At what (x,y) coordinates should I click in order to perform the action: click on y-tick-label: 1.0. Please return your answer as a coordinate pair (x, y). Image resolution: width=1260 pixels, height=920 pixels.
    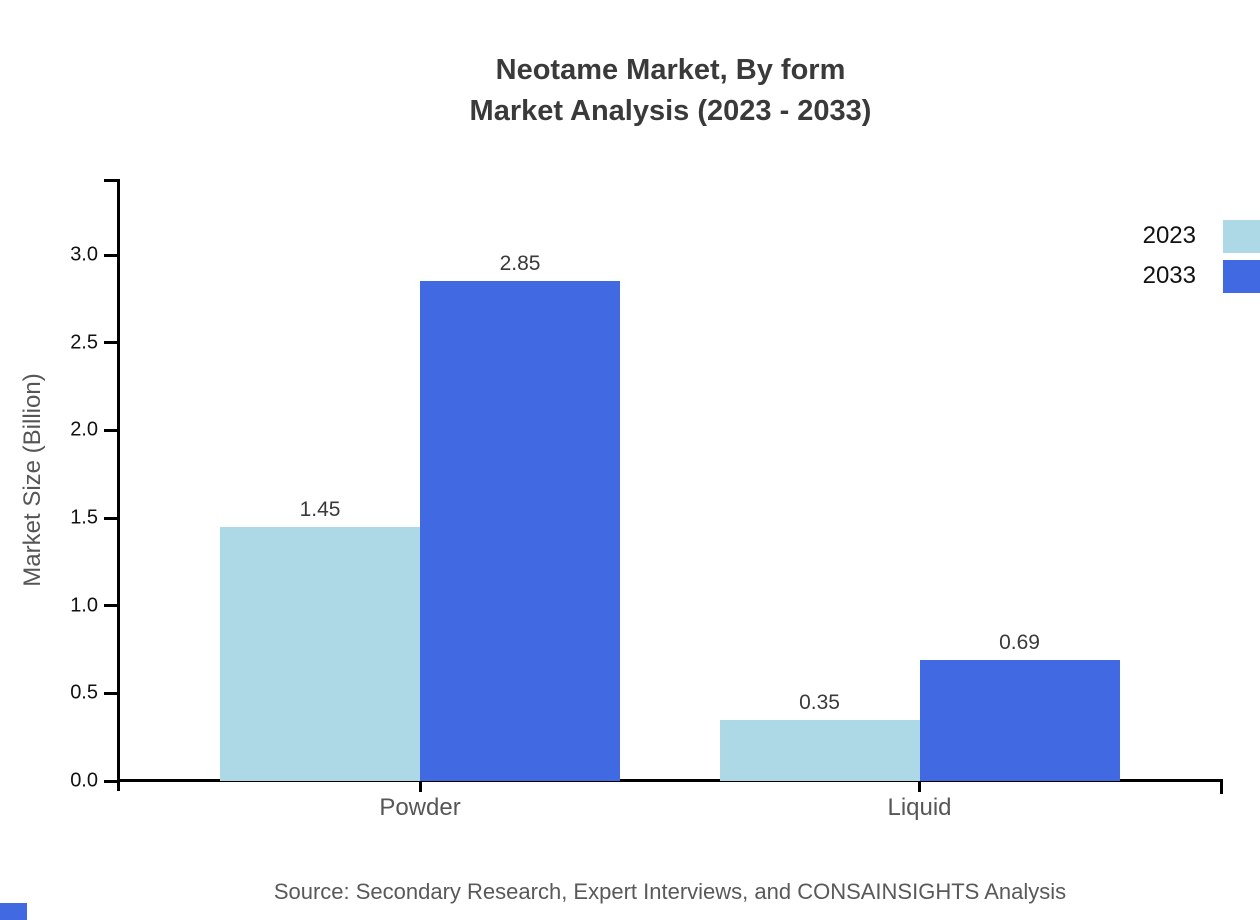
    Looking at the image, I should click on (84, 605).